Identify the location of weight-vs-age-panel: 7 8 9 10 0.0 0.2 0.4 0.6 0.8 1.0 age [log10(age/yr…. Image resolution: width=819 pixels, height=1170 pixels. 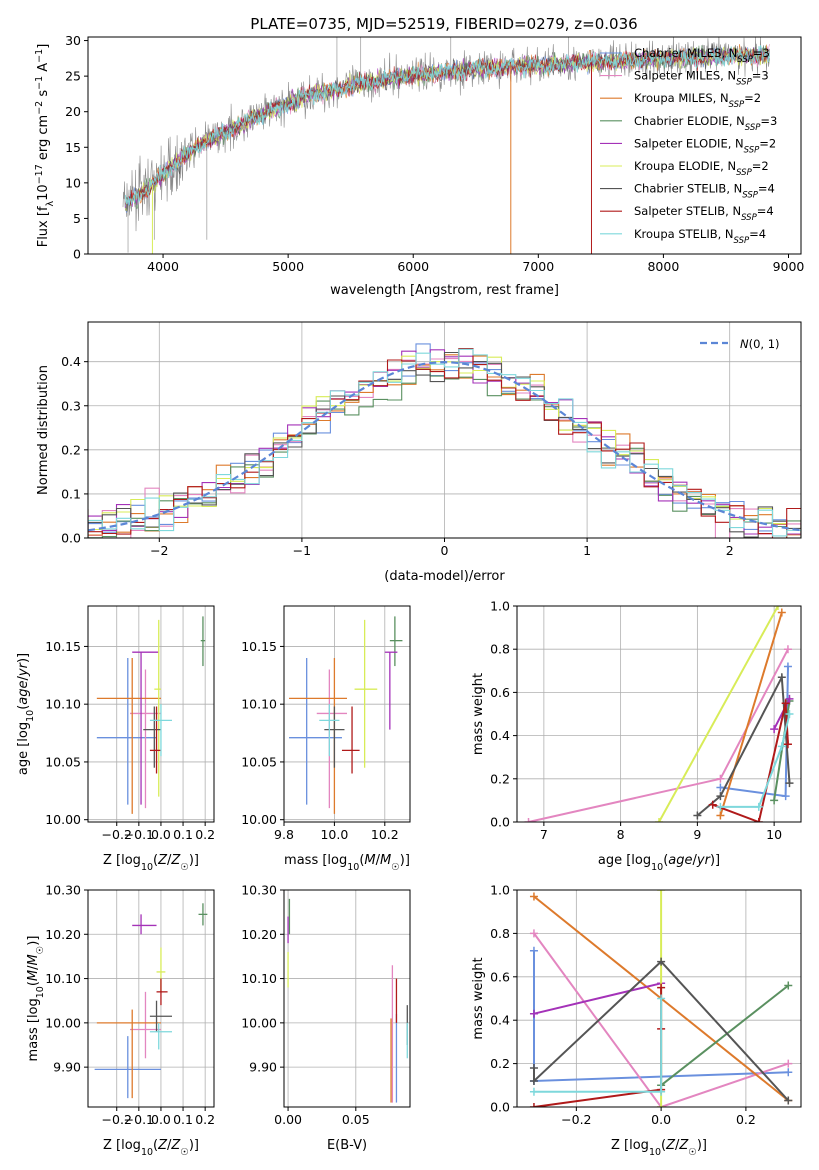
(636, 736).